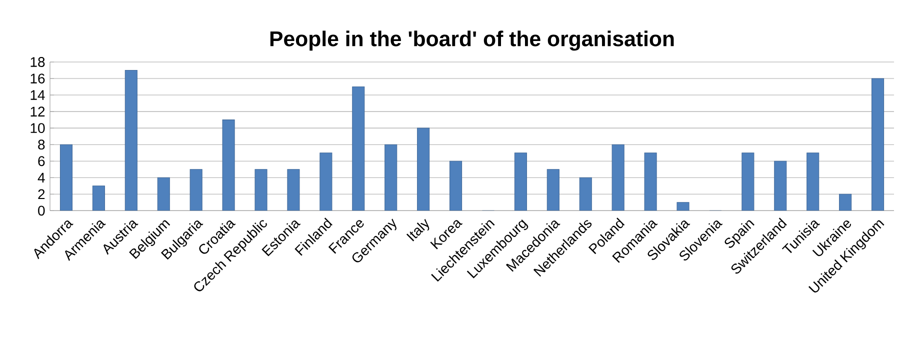 The image size is (916, 346). What do you see at coordinates (472, 40) in the screenshot?
I see `chart-title: People in the 'board' of the organisation` at bounding box center [472, 40].